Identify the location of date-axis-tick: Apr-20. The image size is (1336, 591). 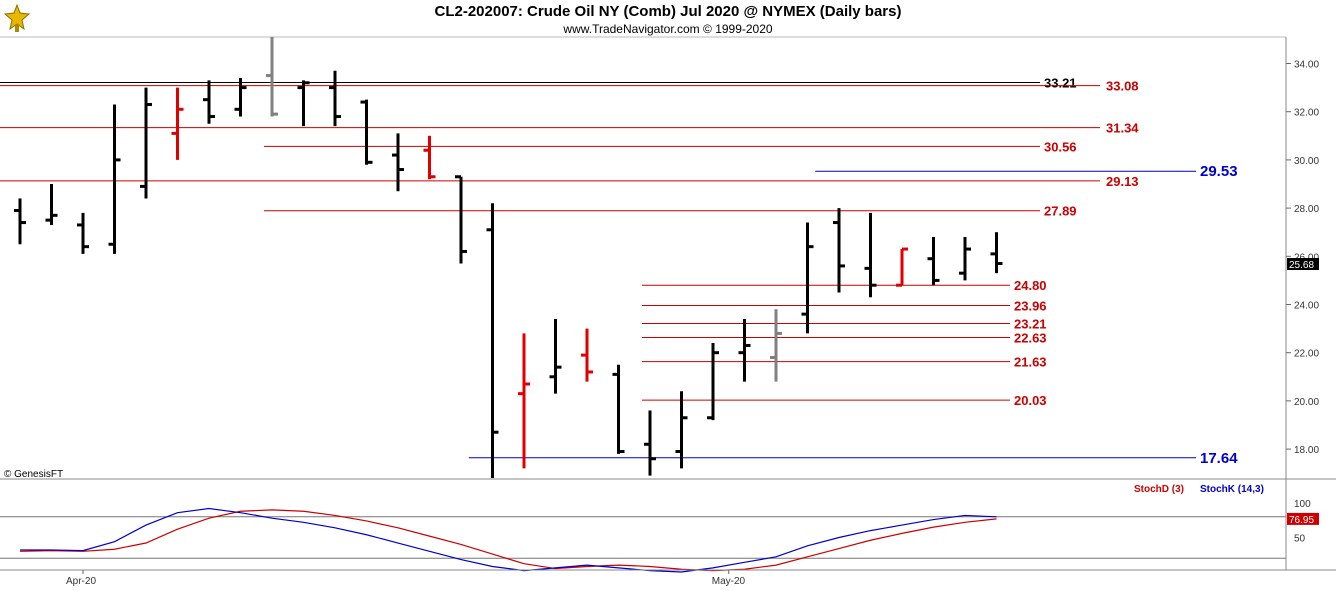
(81, 581).